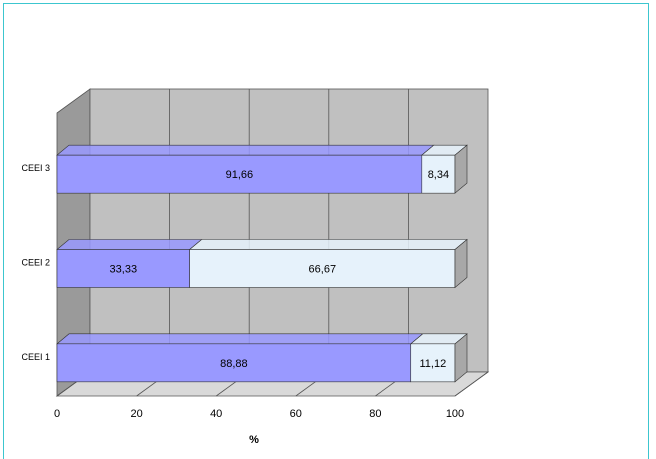  I want to click on data-label: 88,88, so click(234, 364).